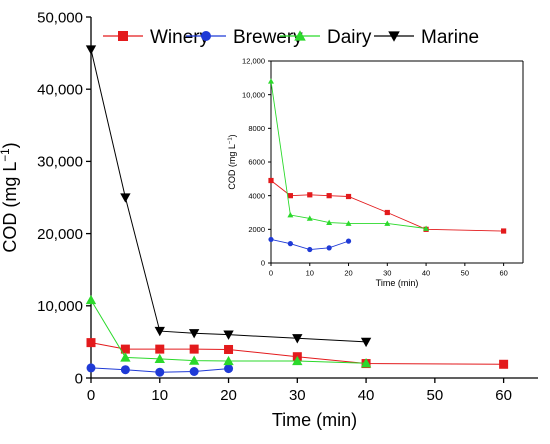 The width and height of the screenshot is (550, 444). Describe the element at coordinates (206, 36) in the screenshot. I see `legend-marker-brewery` at that location.